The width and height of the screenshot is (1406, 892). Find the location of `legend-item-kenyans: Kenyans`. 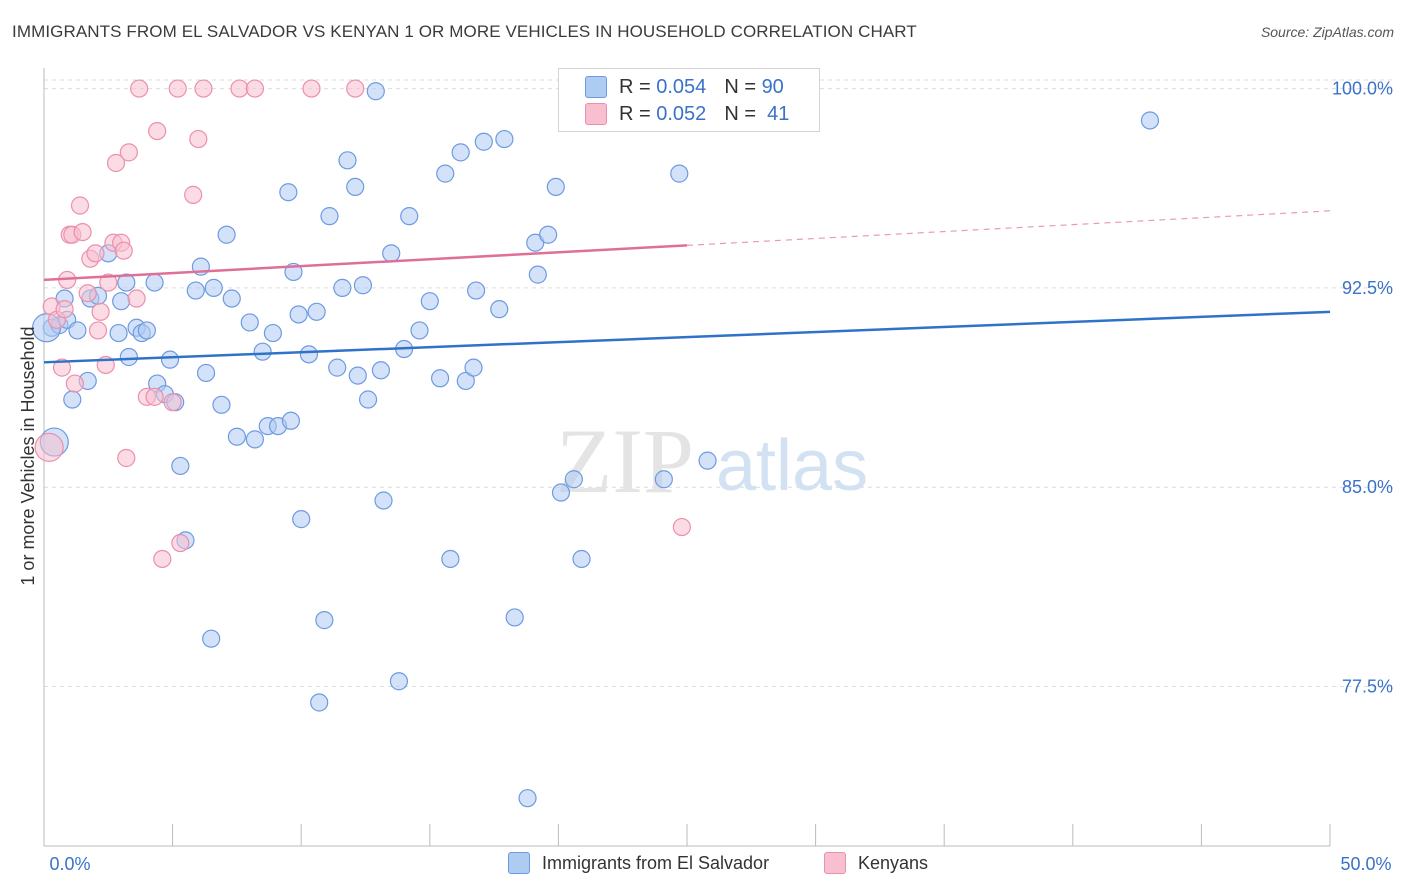

legend-item-kenyans: Kenyans is located at coordinates (876, 863).